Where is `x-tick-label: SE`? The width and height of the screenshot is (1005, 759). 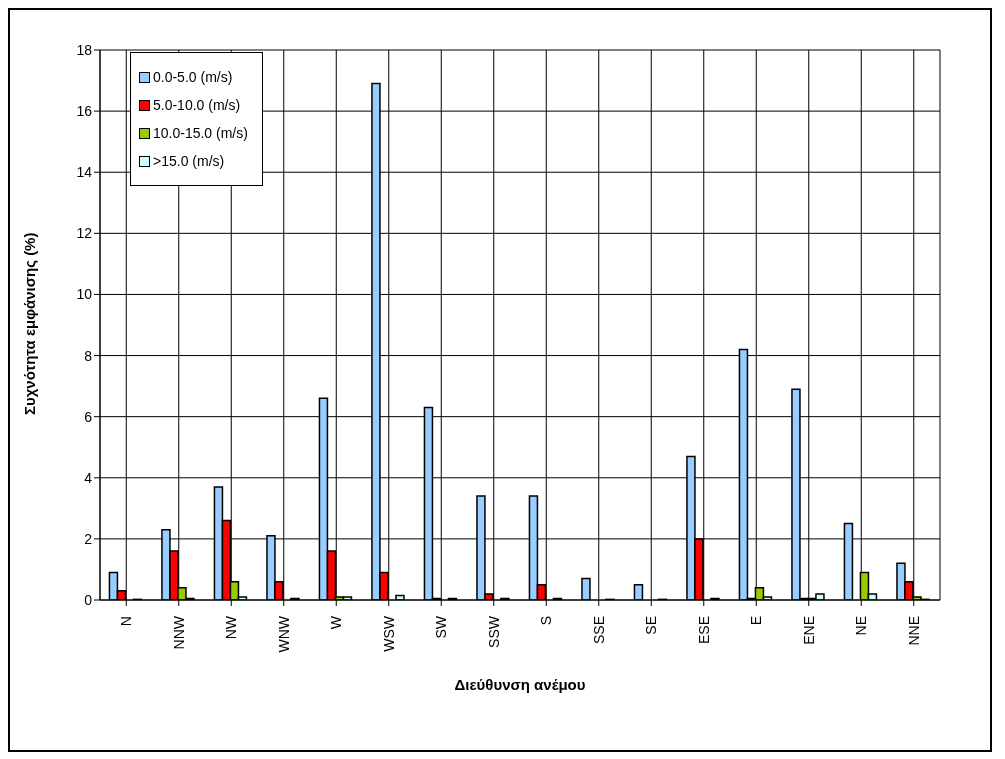 x-tick-label: SE is located at coordinates (651, 625).